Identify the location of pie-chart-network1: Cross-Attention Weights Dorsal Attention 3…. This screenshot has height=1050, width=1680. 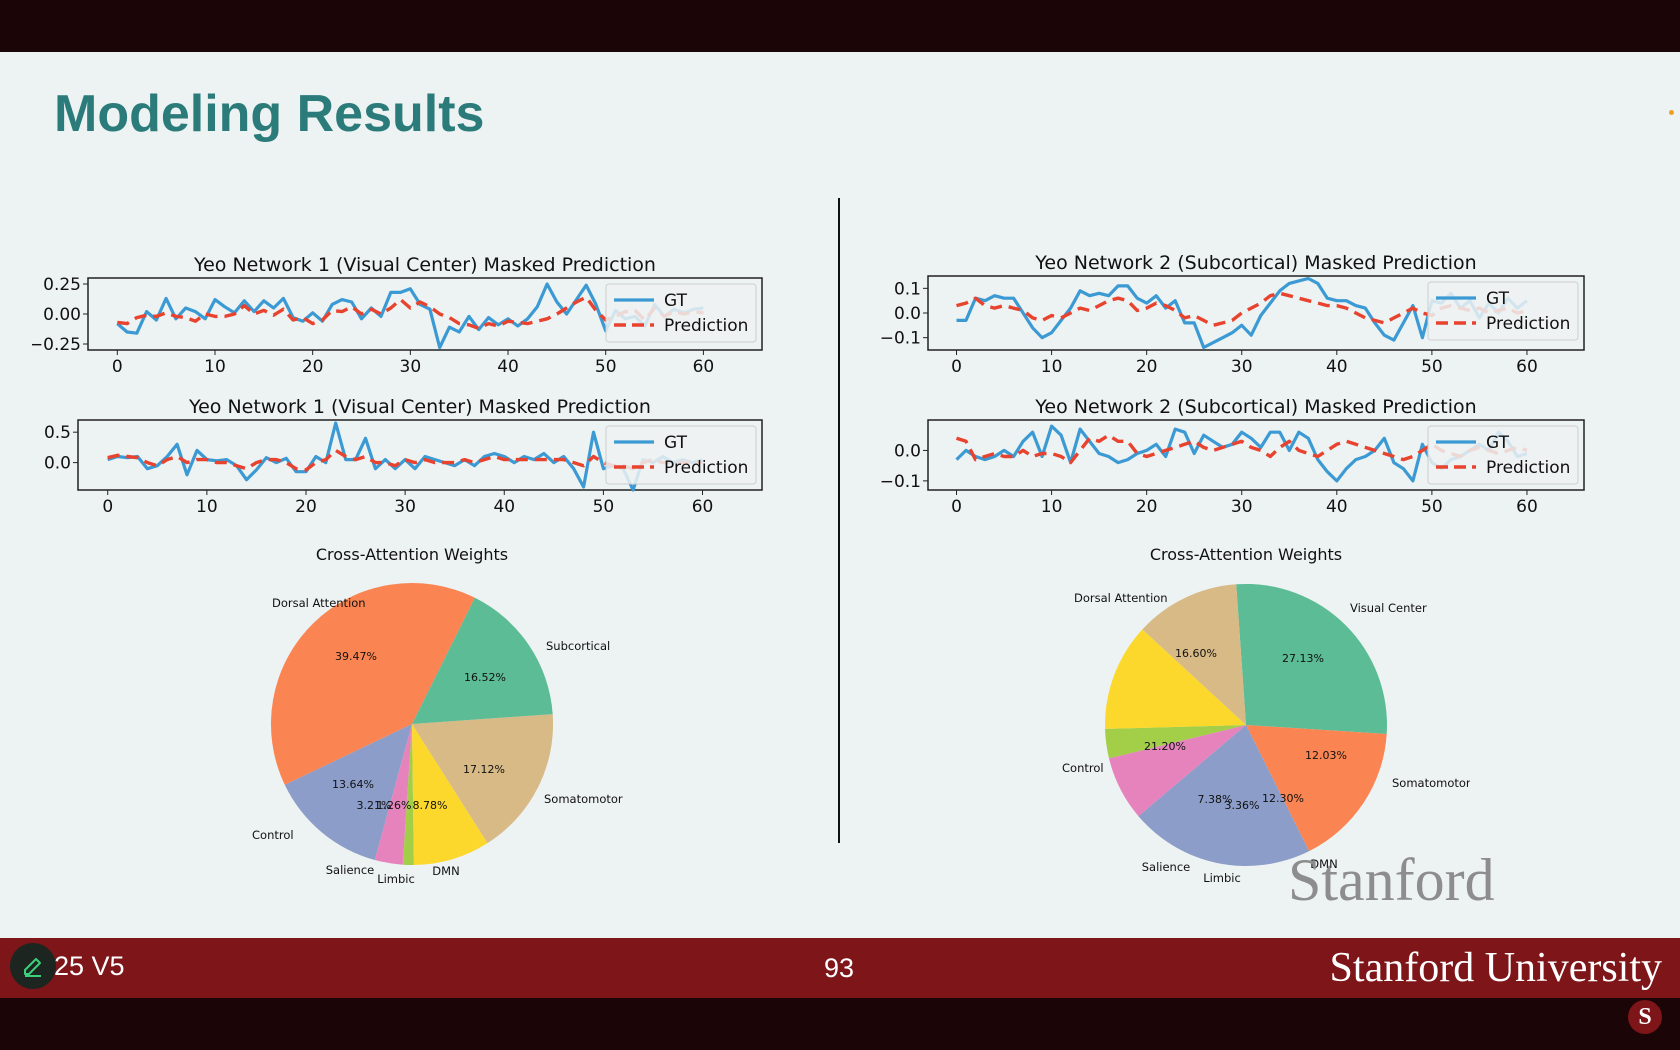
(437, 715).